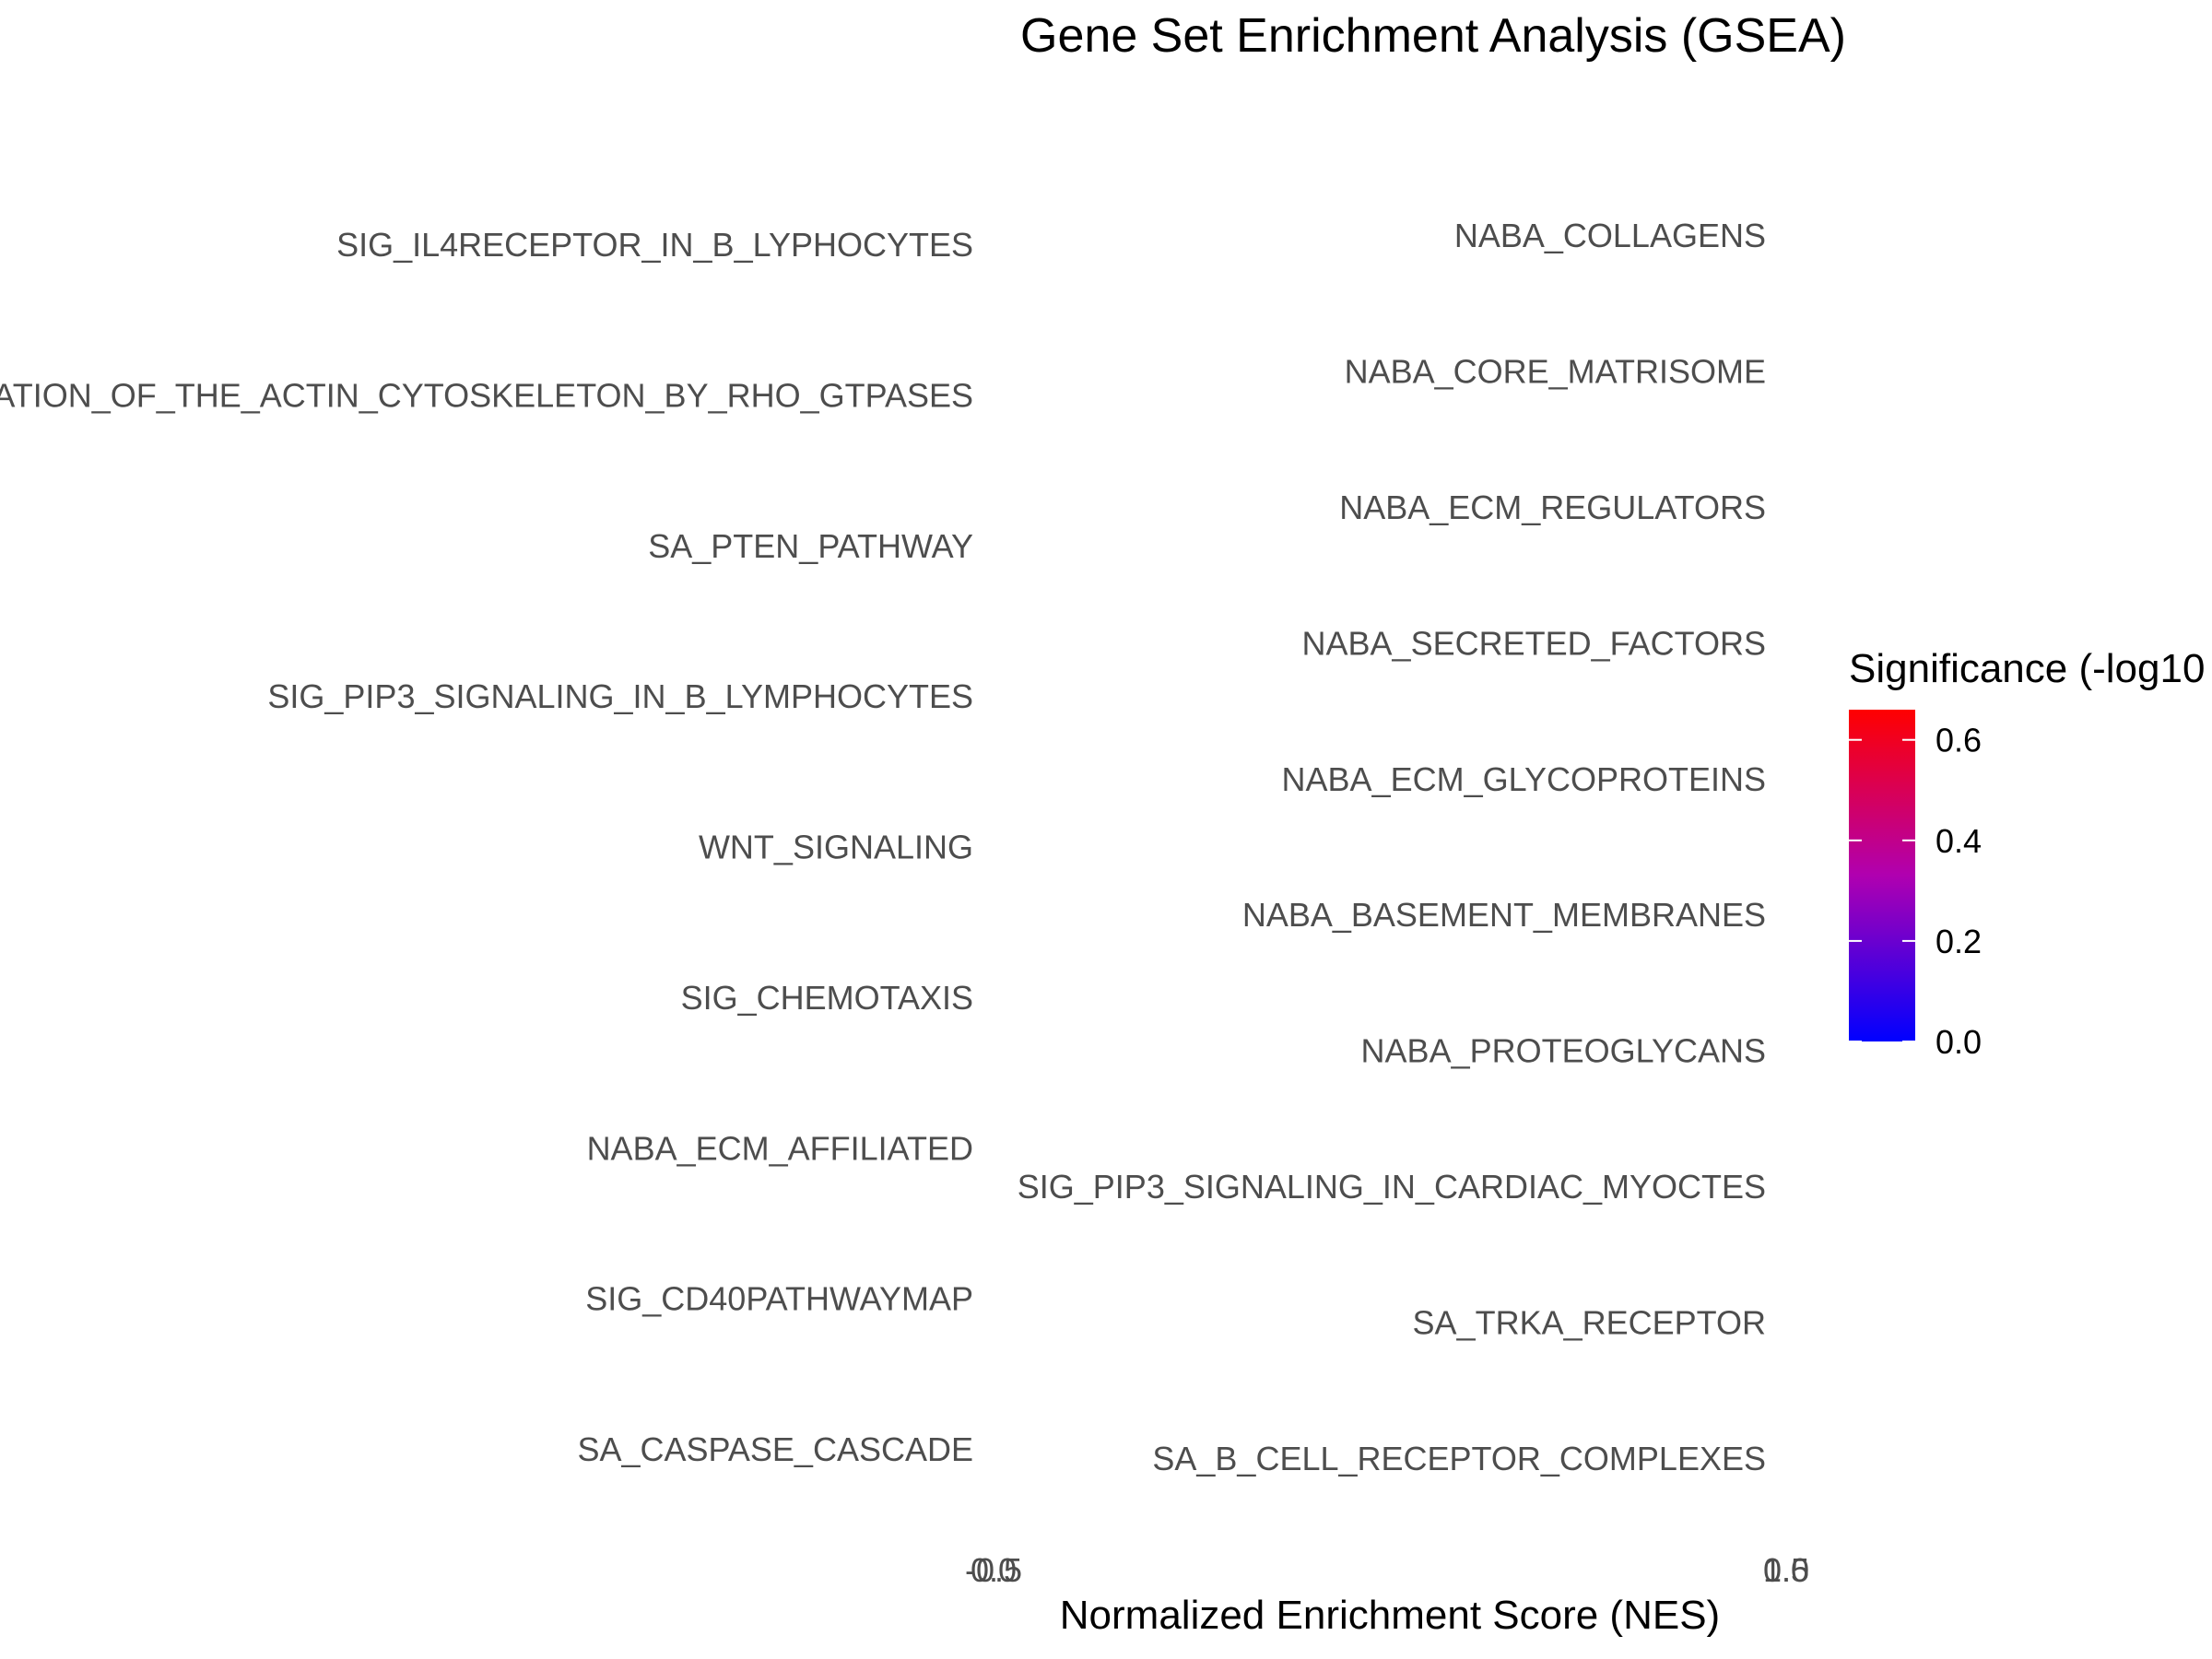  What do you see at coordinates (775, 1449) in the screenshot?
I see `left-category-label: SA_CASPASE_CASCADE` at bounding box center [775, 1449].